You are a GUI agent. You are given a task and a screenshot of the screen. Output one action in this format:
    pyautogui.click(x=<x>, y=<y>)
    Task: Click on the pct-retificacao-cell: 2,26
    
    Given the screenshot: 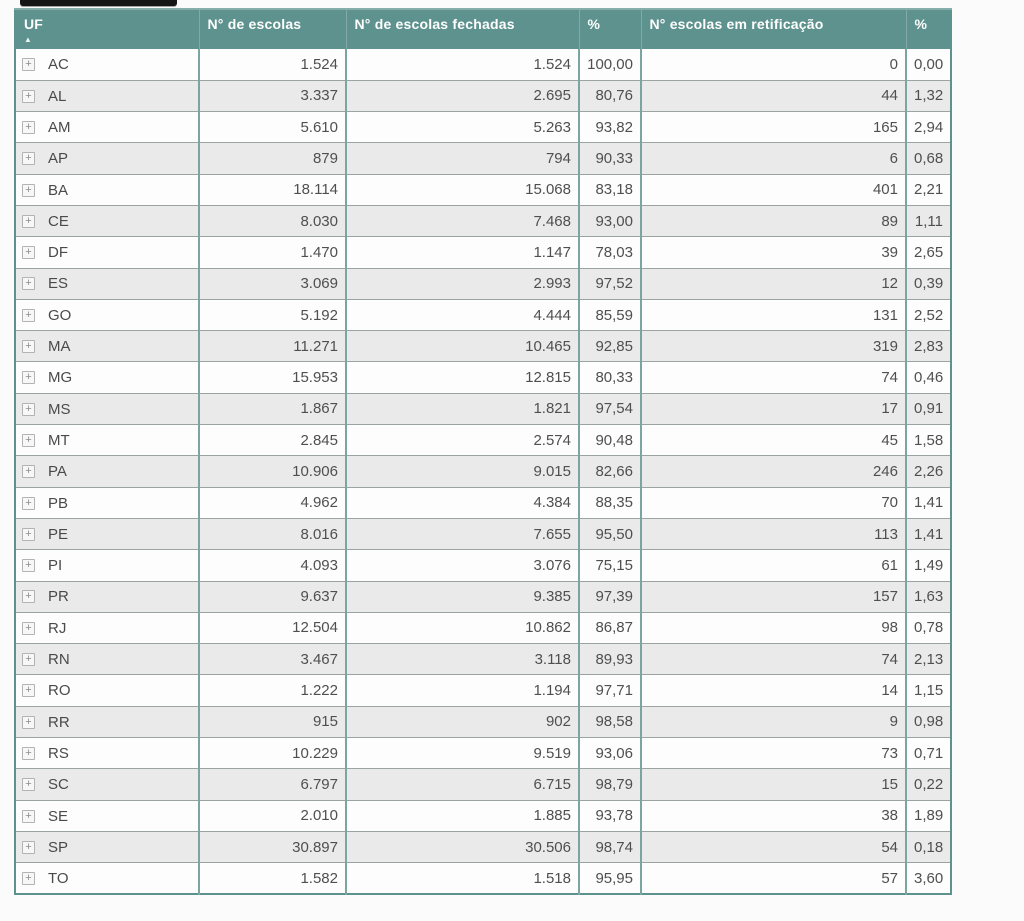 What is the action you would take?
    pyautogui.click(x=928, y=471)
    